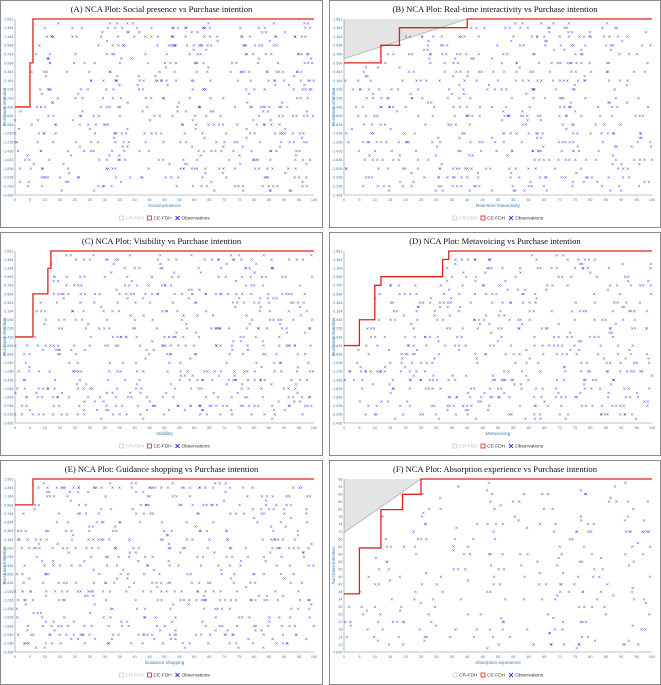  I want to click on y-tick-label: -2.436, so click(8, 652).